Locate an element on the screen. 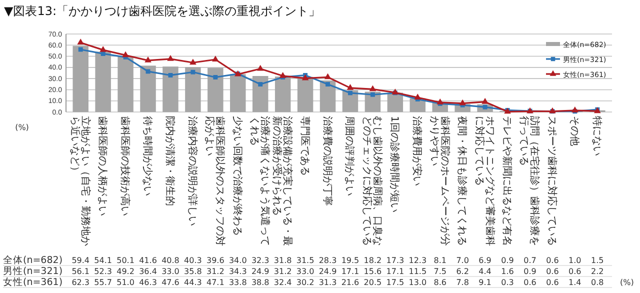 This screenshot has height=293, width=640. data-label: 0.3 is located at coordinates (507, 282).